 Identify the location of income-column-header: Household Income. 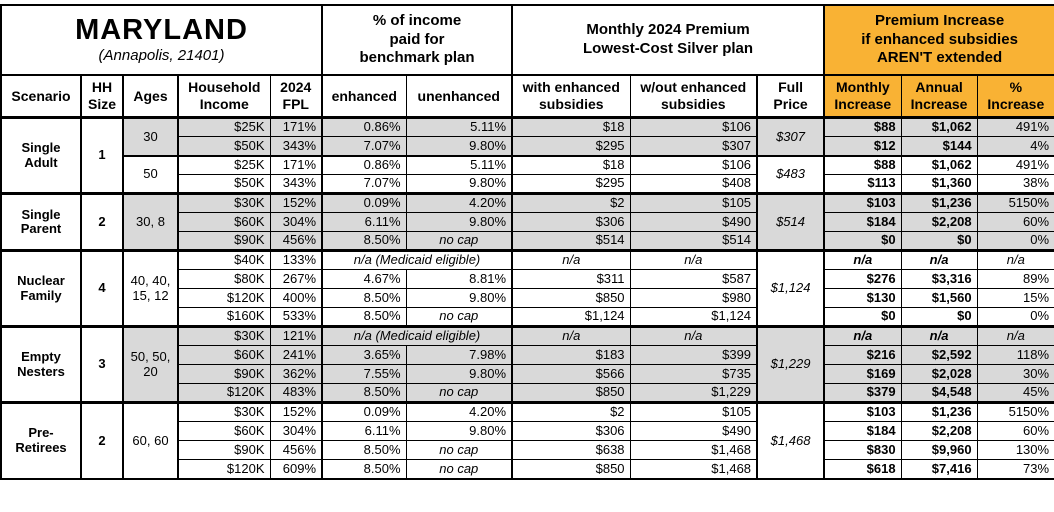
(224, 96).